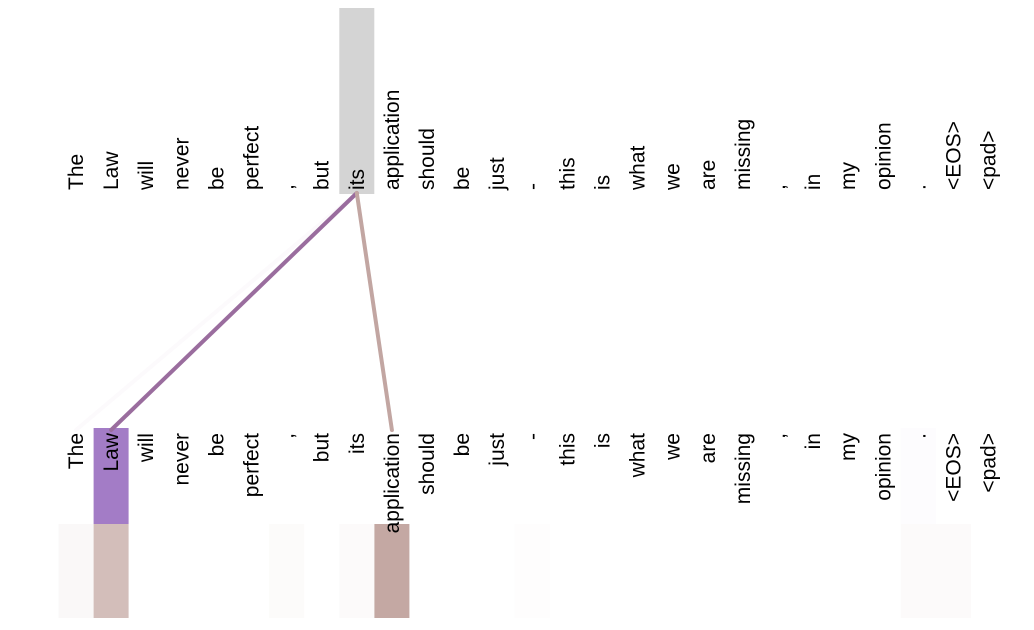 The height and width of the screenshot is (630, 1034). Describe the element at coordinates (638, 168) in the screenshot. I see `source-token: what` at that location.